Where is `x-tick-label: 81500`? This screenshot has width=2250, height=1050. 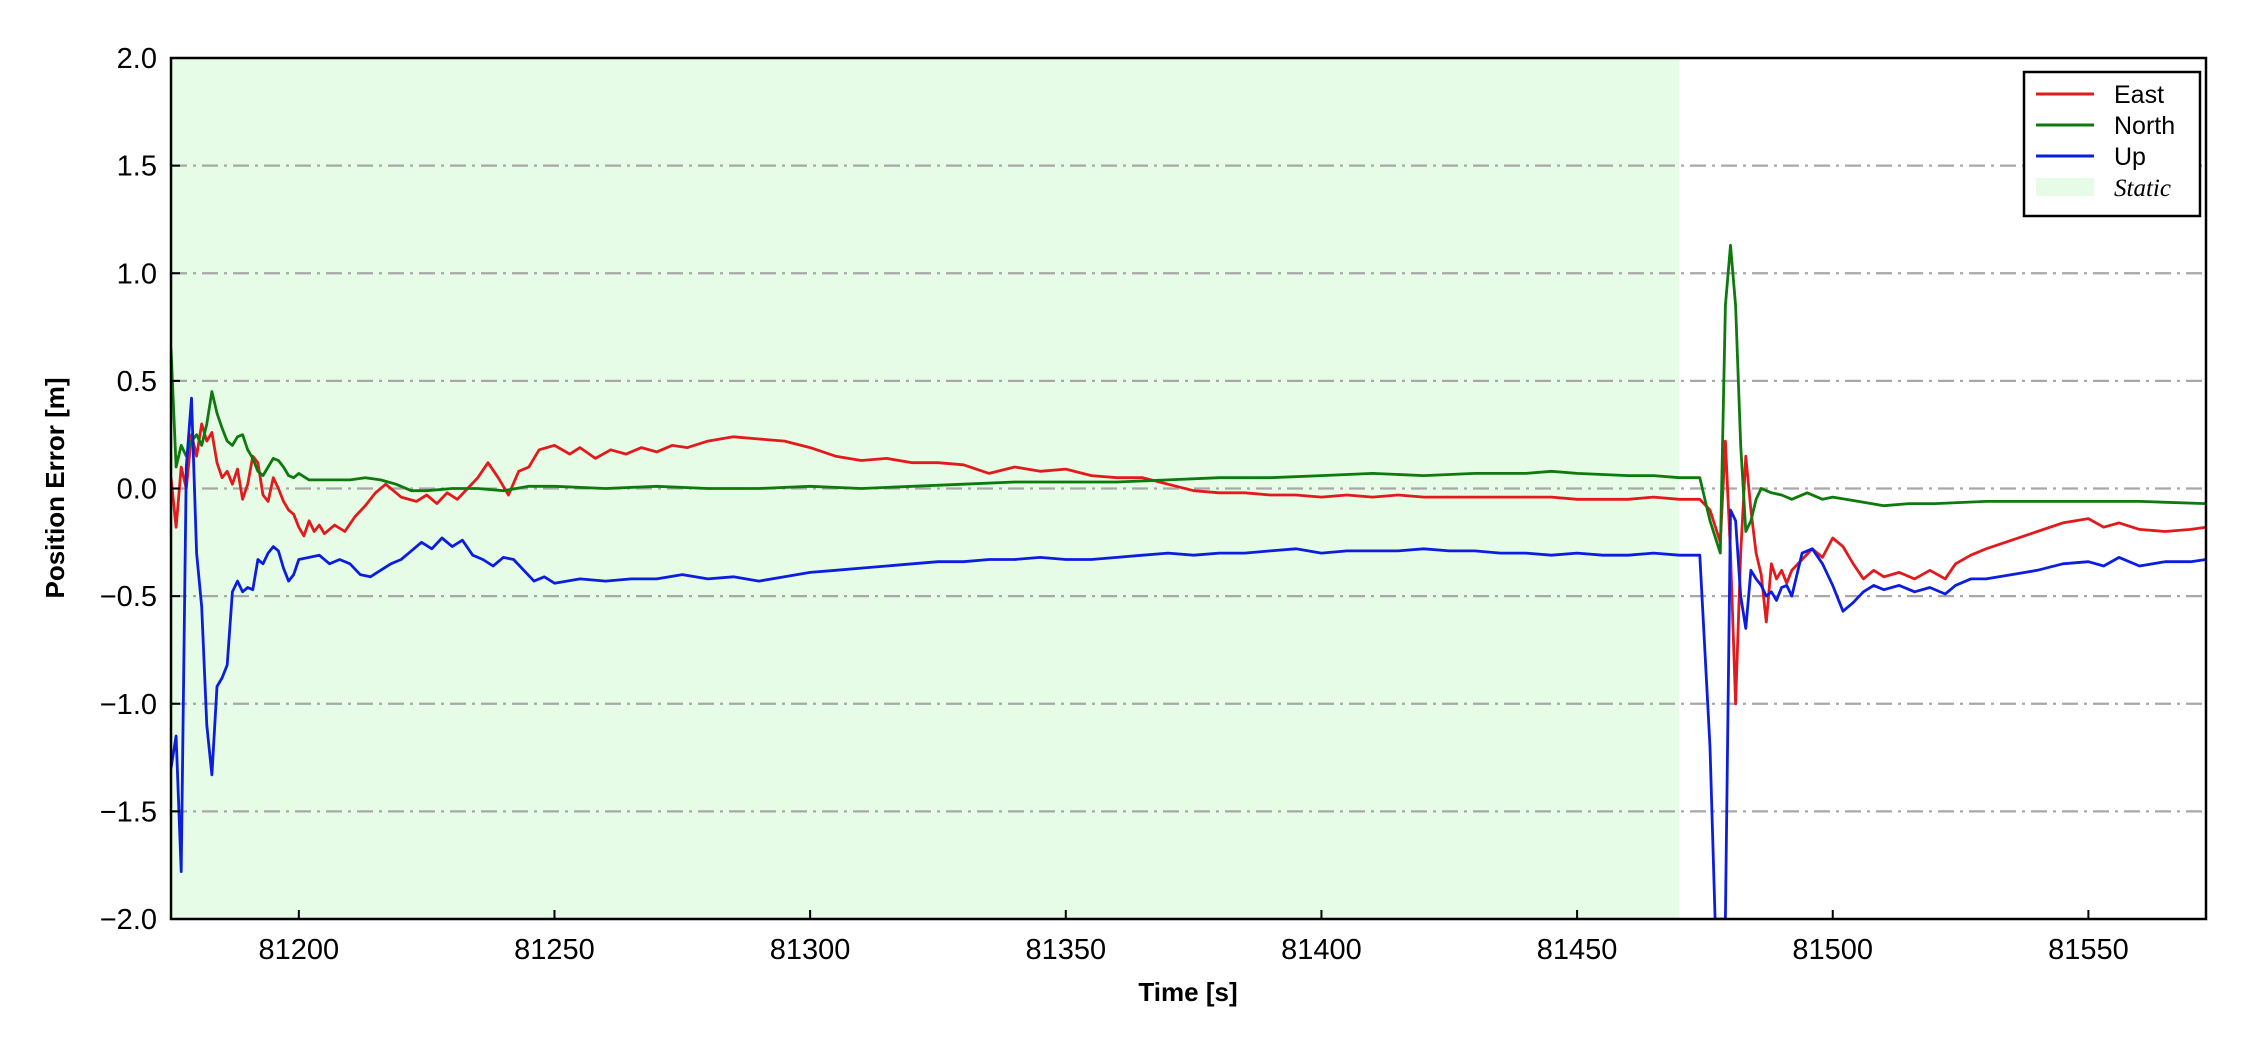
x-tick-label: 81500 is located at coordinates (1832, 950).